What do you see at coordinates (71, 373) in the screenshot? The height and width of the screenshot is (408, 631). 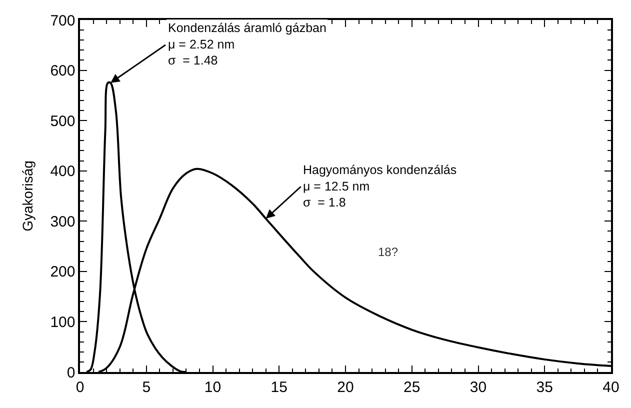 I see `y-tick-label: 0` at bounding box center [71, 373].